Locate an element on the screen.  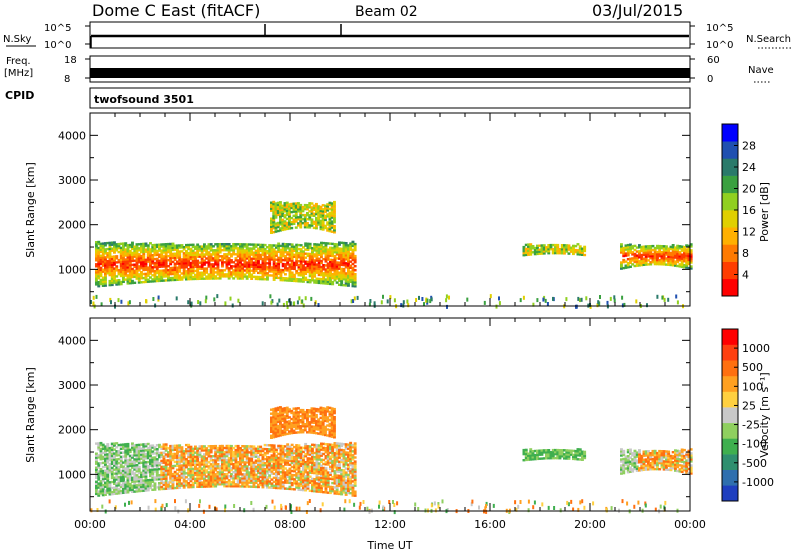
power-scatter-cells is located at coordinates (391, 254).